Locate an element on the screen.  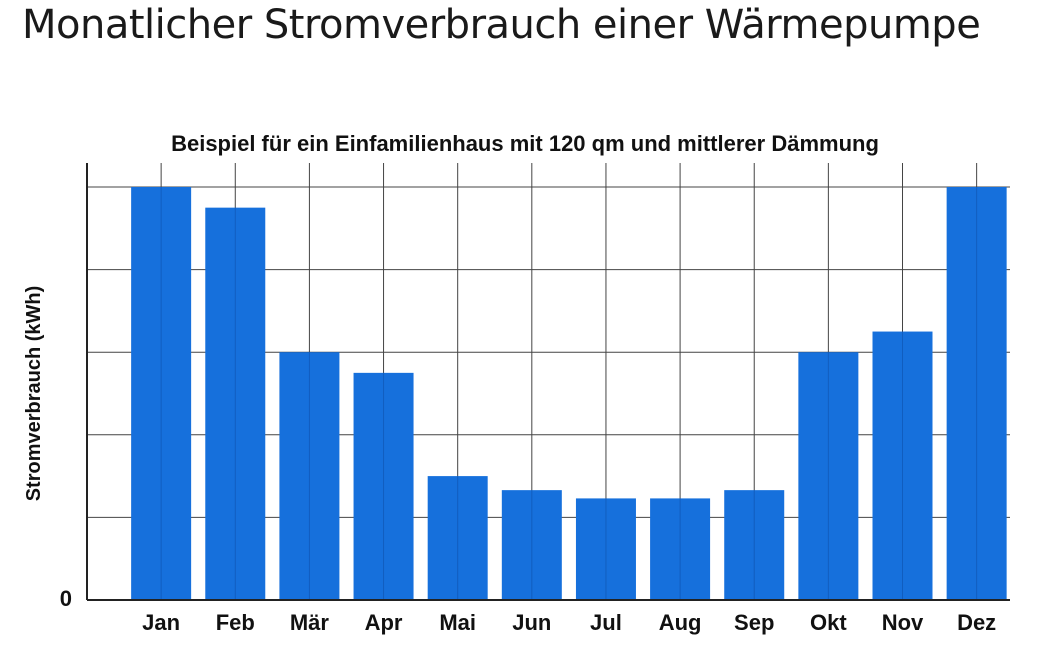
x-tick-label: Jan is located at coordinates (161, 622).